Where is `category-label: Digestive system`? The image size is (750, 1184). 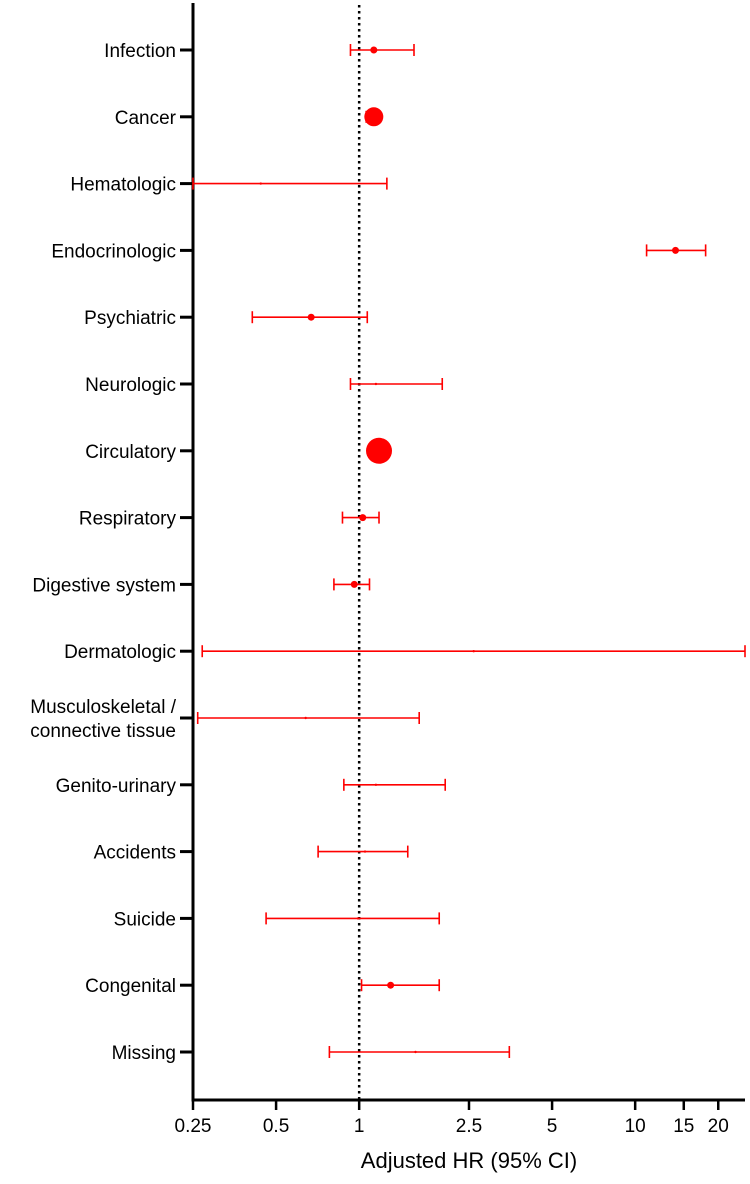 category-label: Digestive system is located at coordinates (104, 585).